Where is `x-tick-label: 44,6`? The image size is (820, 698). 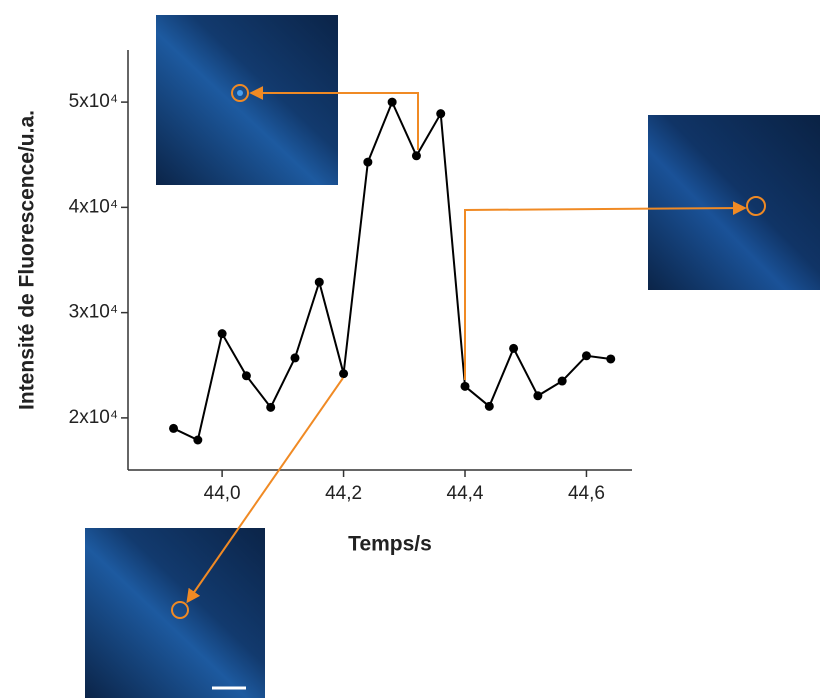
x-tick-label: 44,6 is located at coordinates (586, 493).